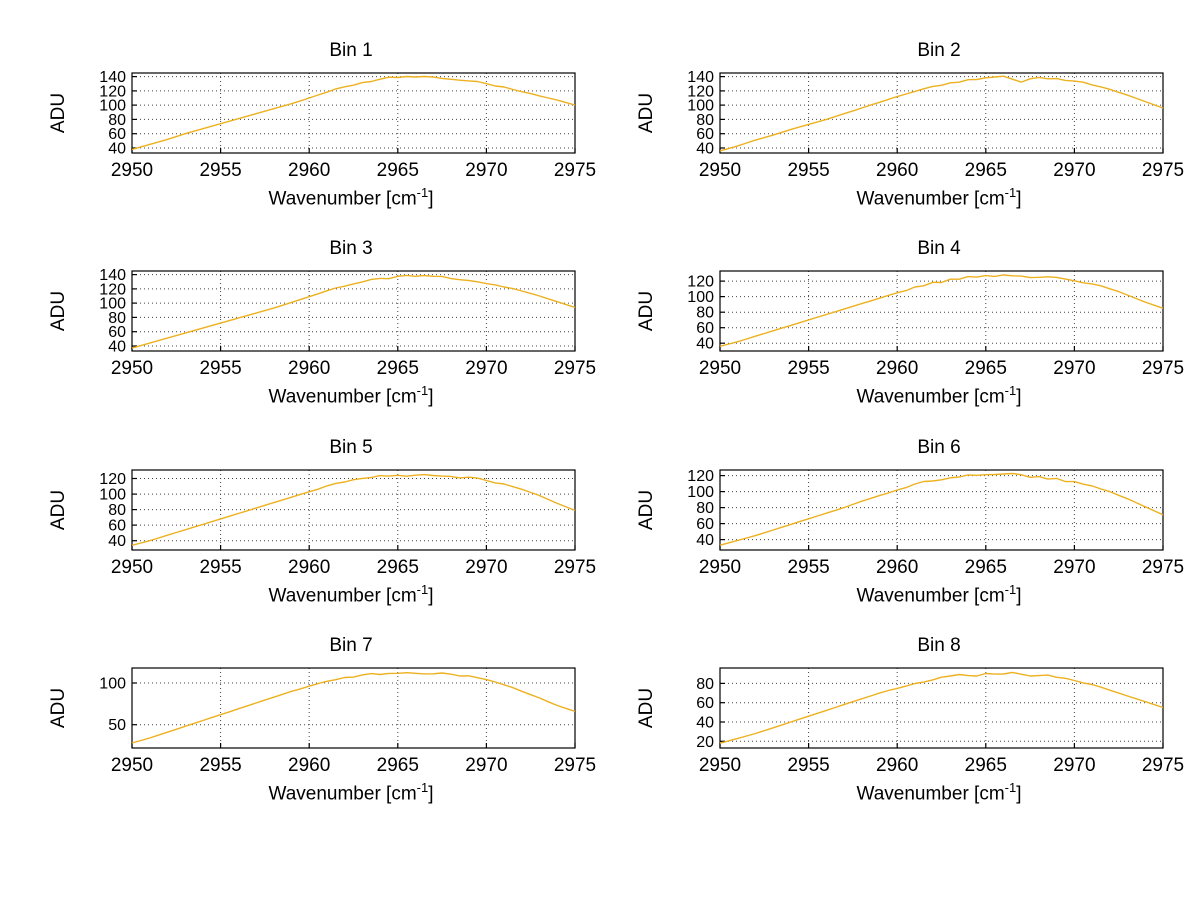 This screenshot has height=901, width=1200. Describe the element at coordinates (117, 725) in the screenshot. I see `svg-text: 50` at that location.